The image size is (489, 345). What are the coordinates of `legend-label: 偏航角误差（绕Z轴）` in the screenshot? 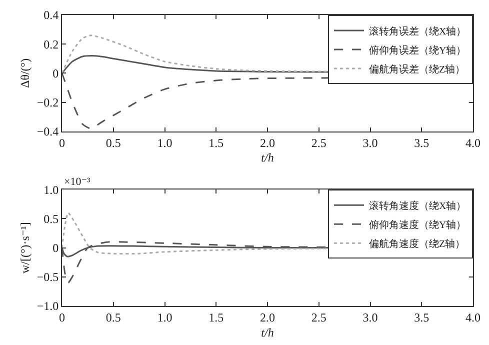 It's located at (417, 69).